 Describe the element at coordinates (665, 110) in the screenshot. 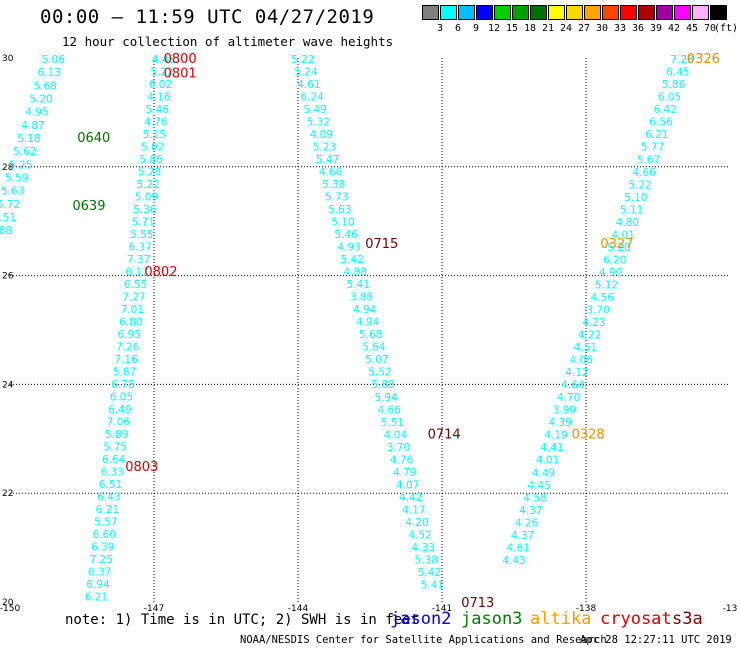

I see `wave-height-value: 6.42` at that location.